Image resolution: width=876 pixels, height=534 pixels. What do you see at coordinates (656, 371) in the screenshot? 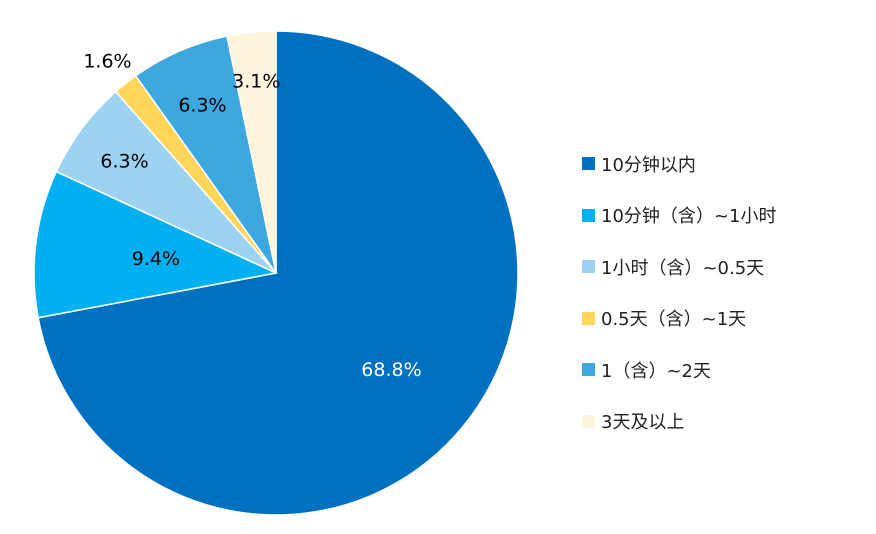
I see `legend-label: 1（含）~2天` at bounding box center [656, 371].